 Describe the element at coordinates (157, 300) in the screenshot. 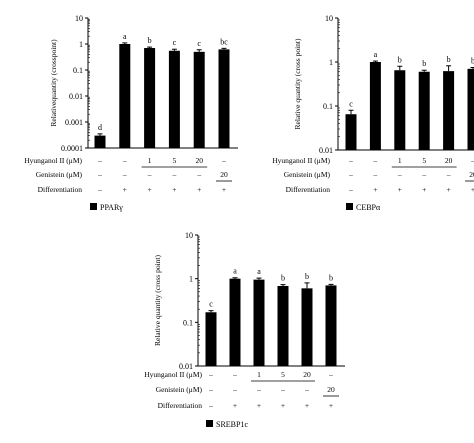

I see `y-axis-label: Relative quantity (cross point)` at that location.